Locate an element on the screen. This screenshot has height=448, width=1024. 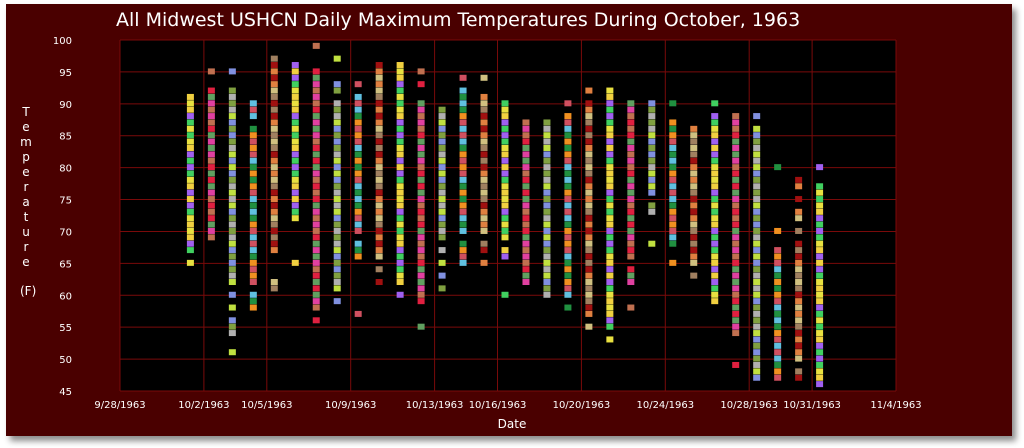
y-tick-label: 85 is located at coordinates (65, 137).